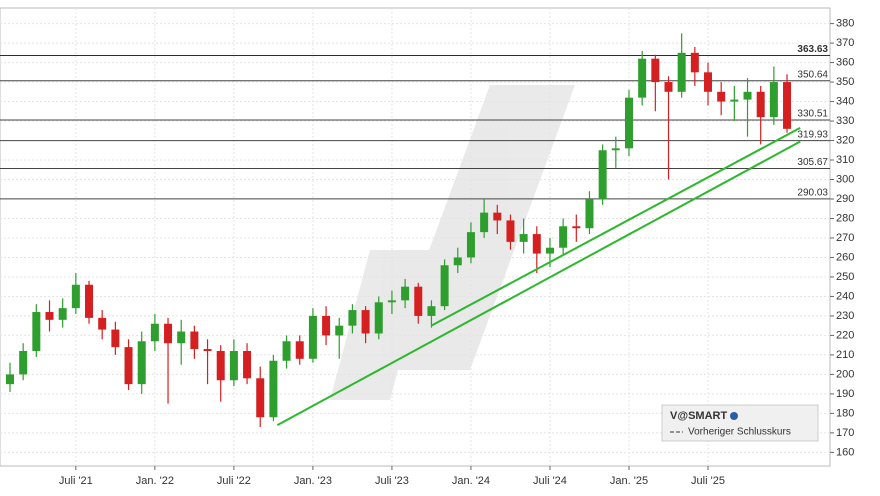  I want to click on y-tick-label: 340, so click(845, 101).